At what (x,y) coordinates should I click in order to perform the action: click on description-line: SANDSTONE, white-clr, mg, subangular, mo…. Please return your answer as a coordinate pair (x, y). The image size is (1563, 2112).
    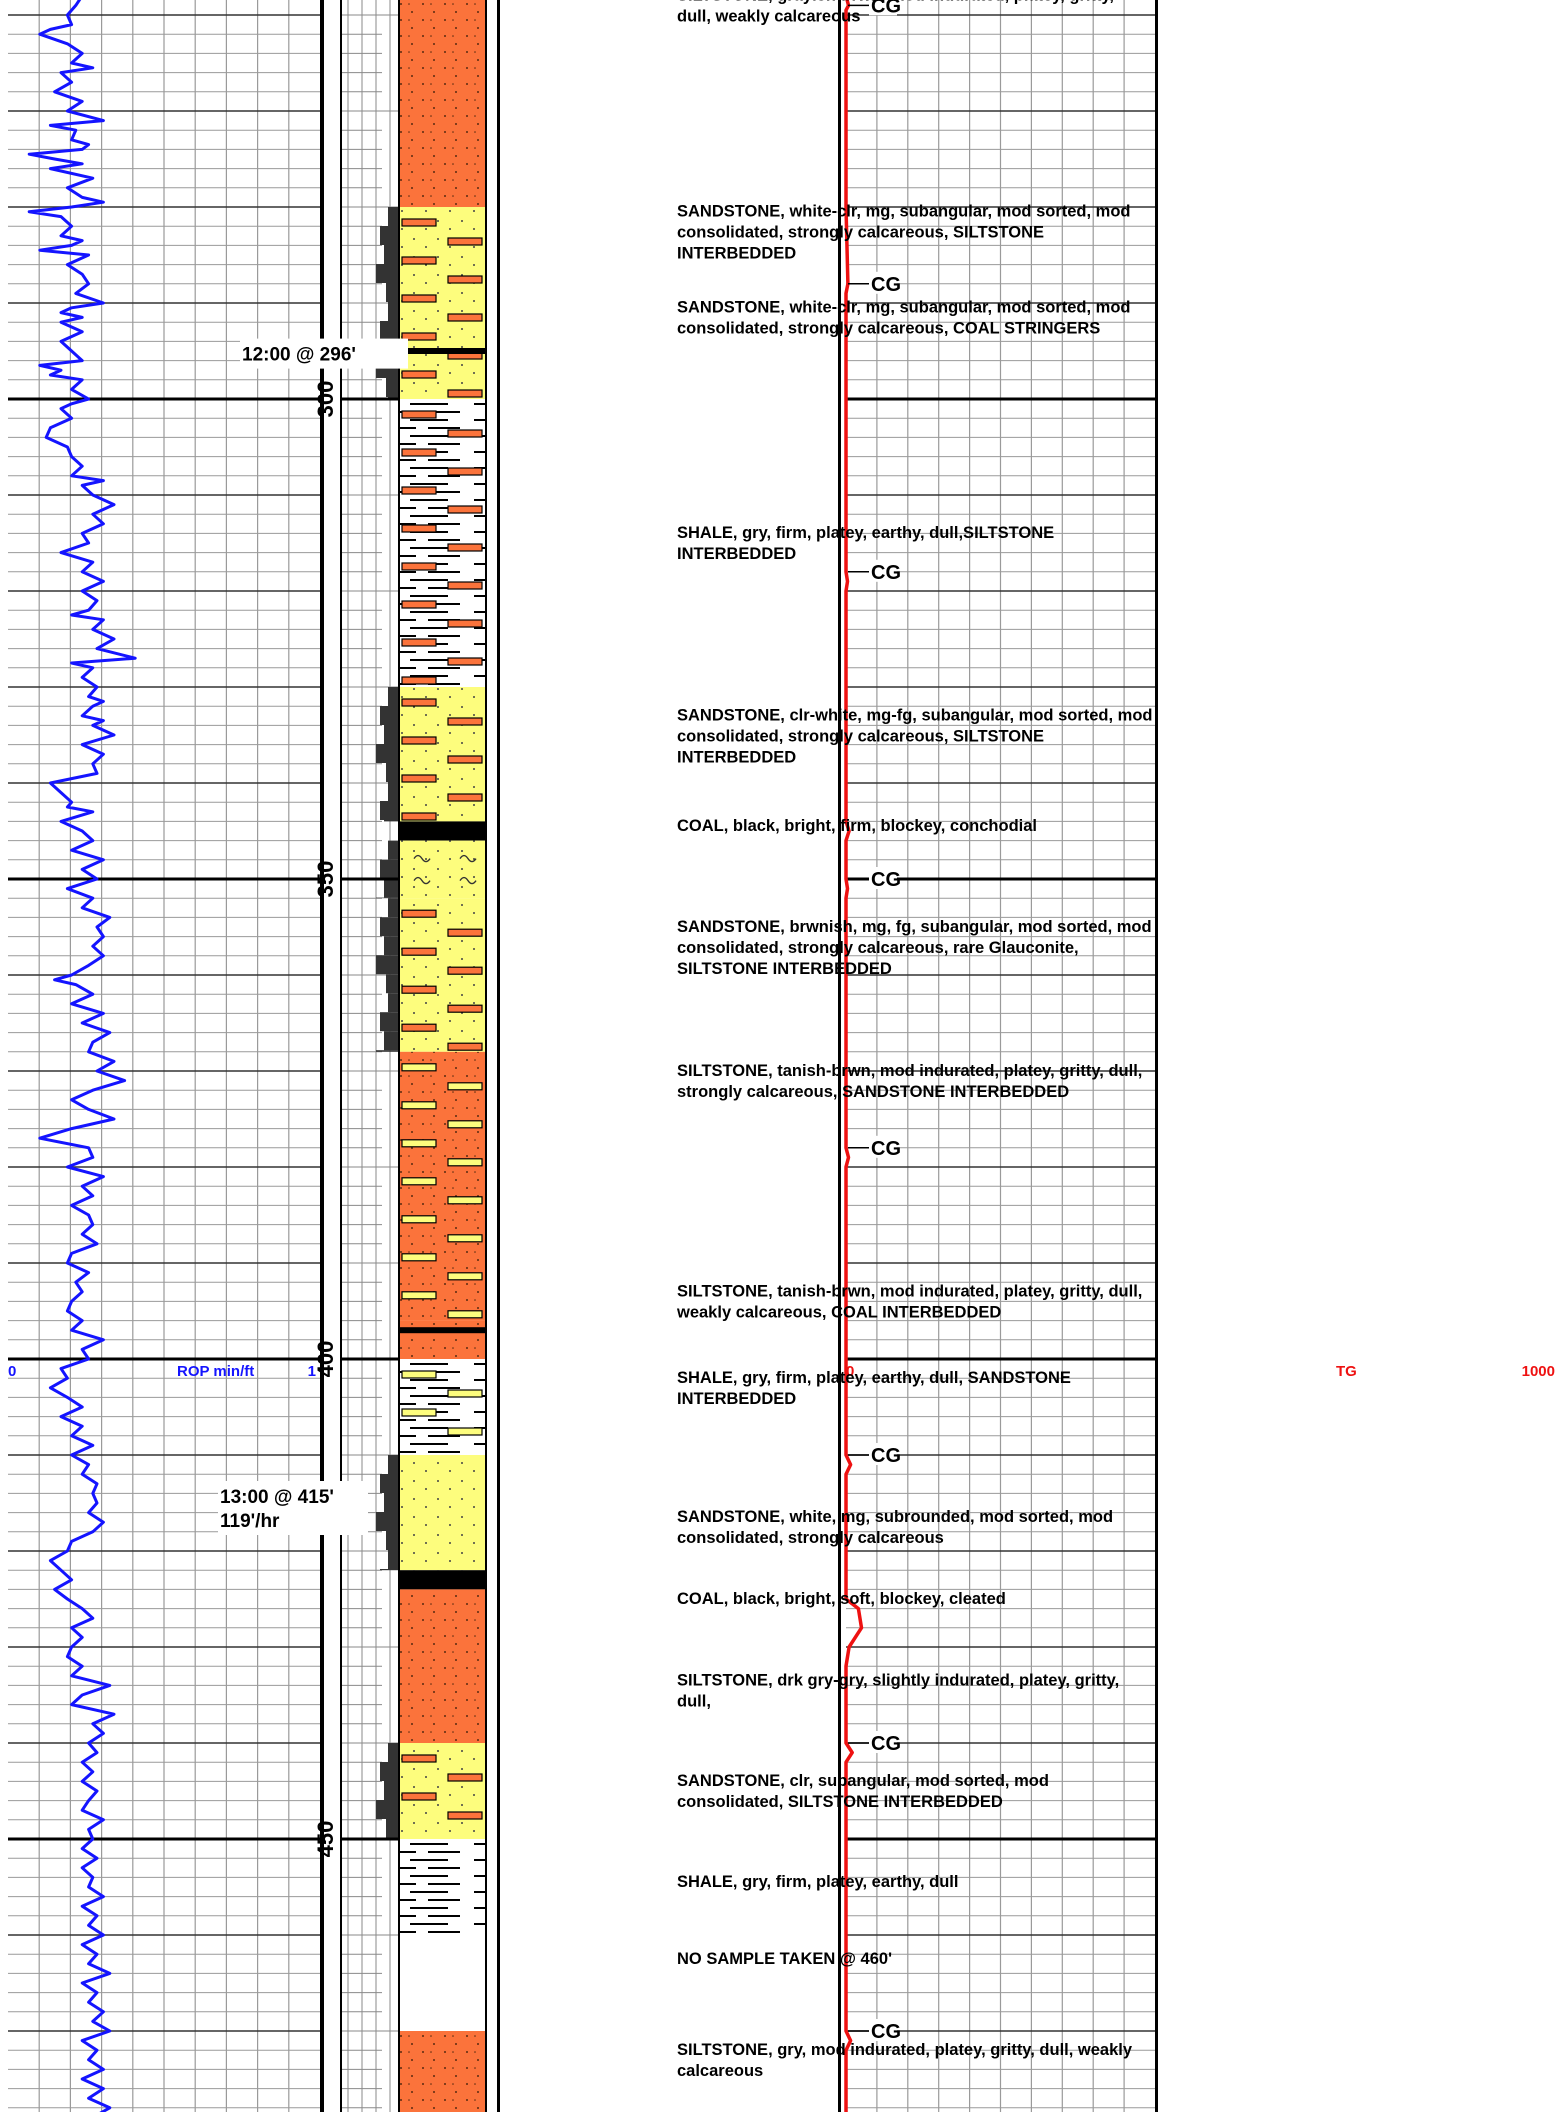
    Looking at the image, I should click on (904, 212).